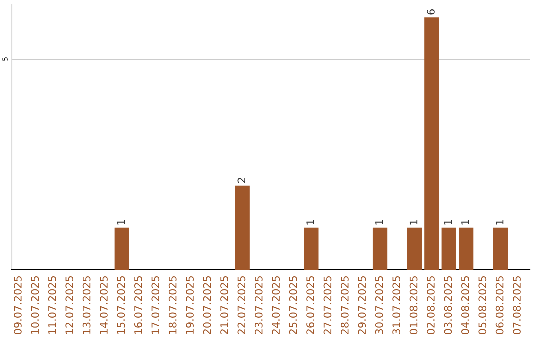 The height and width of the screenshot is (340, 540). Describe the element at coordinates (500, 305) in the screenshot. I see `x-tick-label: 06.08.2025` at that location.